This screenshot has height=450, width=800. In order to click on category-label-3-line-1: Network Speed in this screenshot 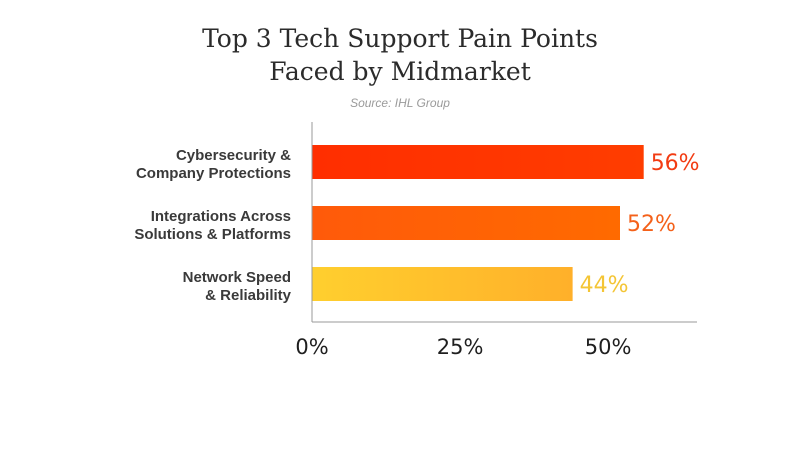, I will do `click(237, 277)`.